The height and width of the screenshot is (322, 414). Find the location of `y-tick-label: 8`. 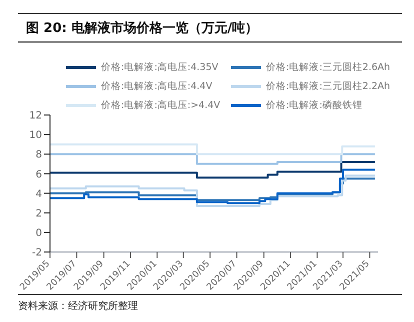

y-tick-label: 8 is located at coordinates (39, 155).